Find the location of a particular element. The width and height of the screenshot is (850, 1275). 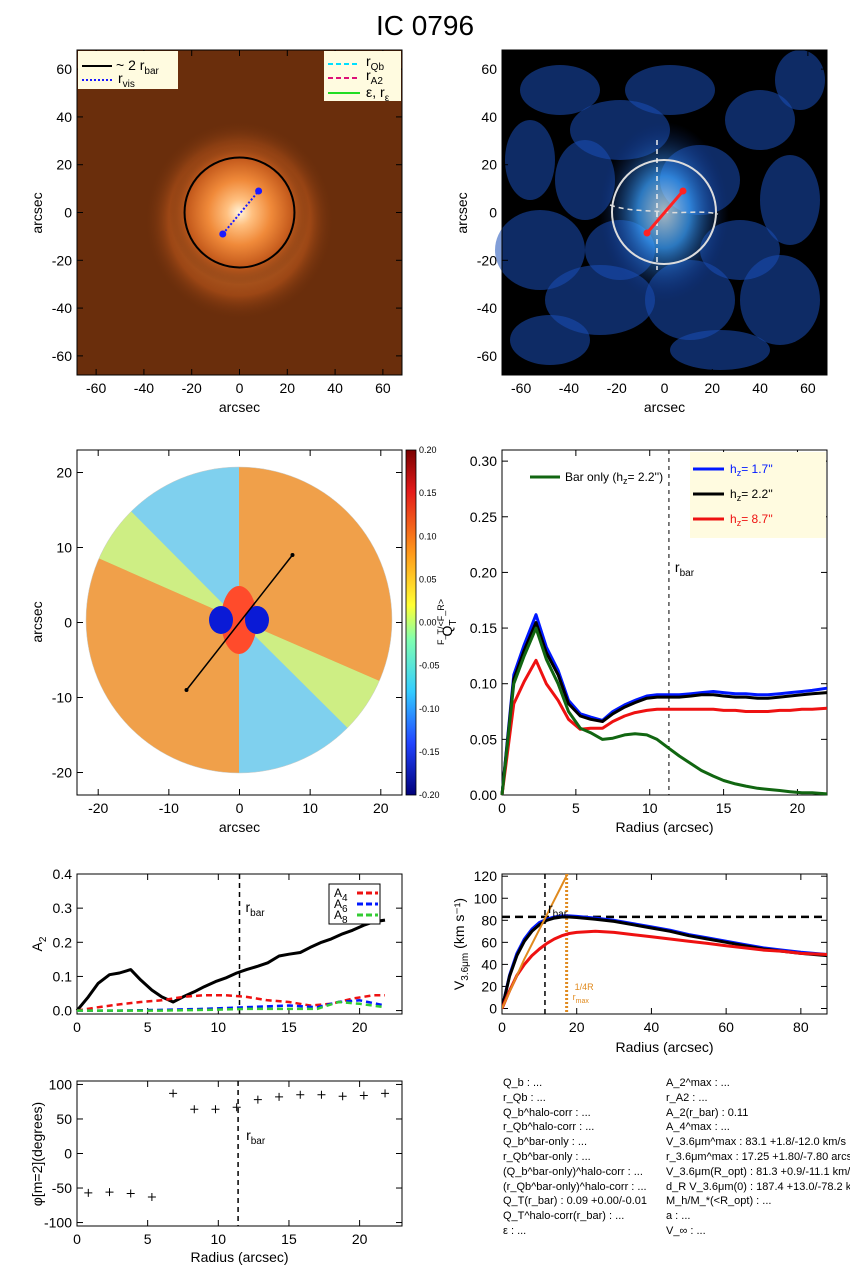

legend-label-rvis: rvis is located at coordinates (126, 80).